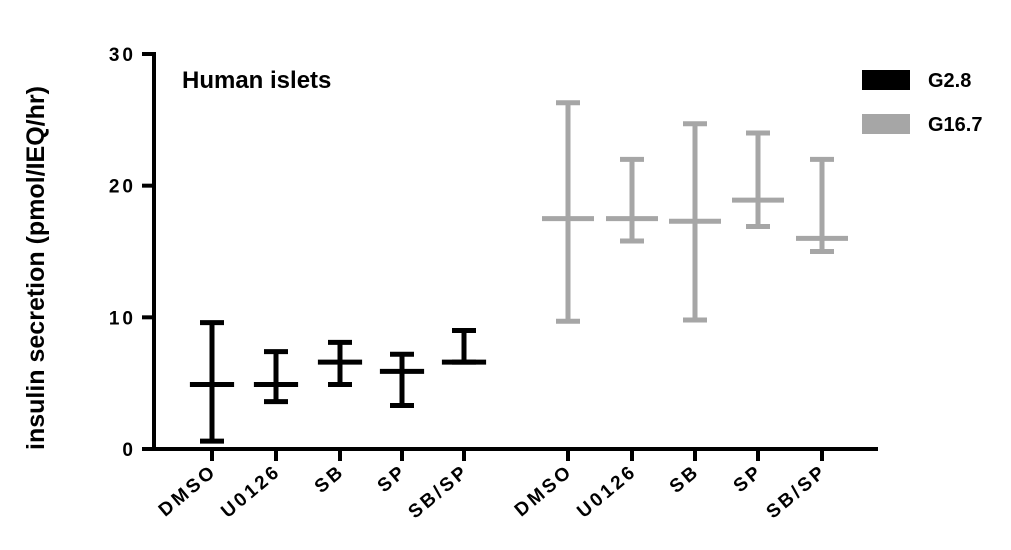 The height and width of the screenshot is (550, 1011). Describe the element at coordinates (122, 187) in the screenshot. I see `y-tick-label: 20` at that location.